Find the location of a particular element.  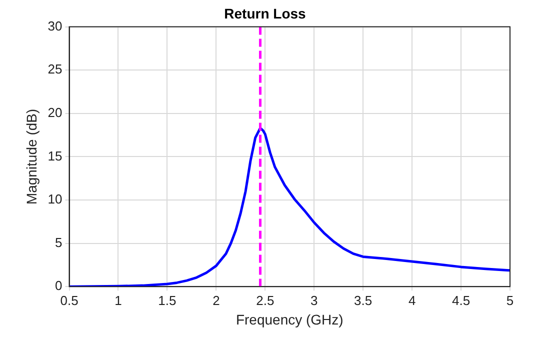

x-tick-label: 1.5 is located at coordinates (167, 300).